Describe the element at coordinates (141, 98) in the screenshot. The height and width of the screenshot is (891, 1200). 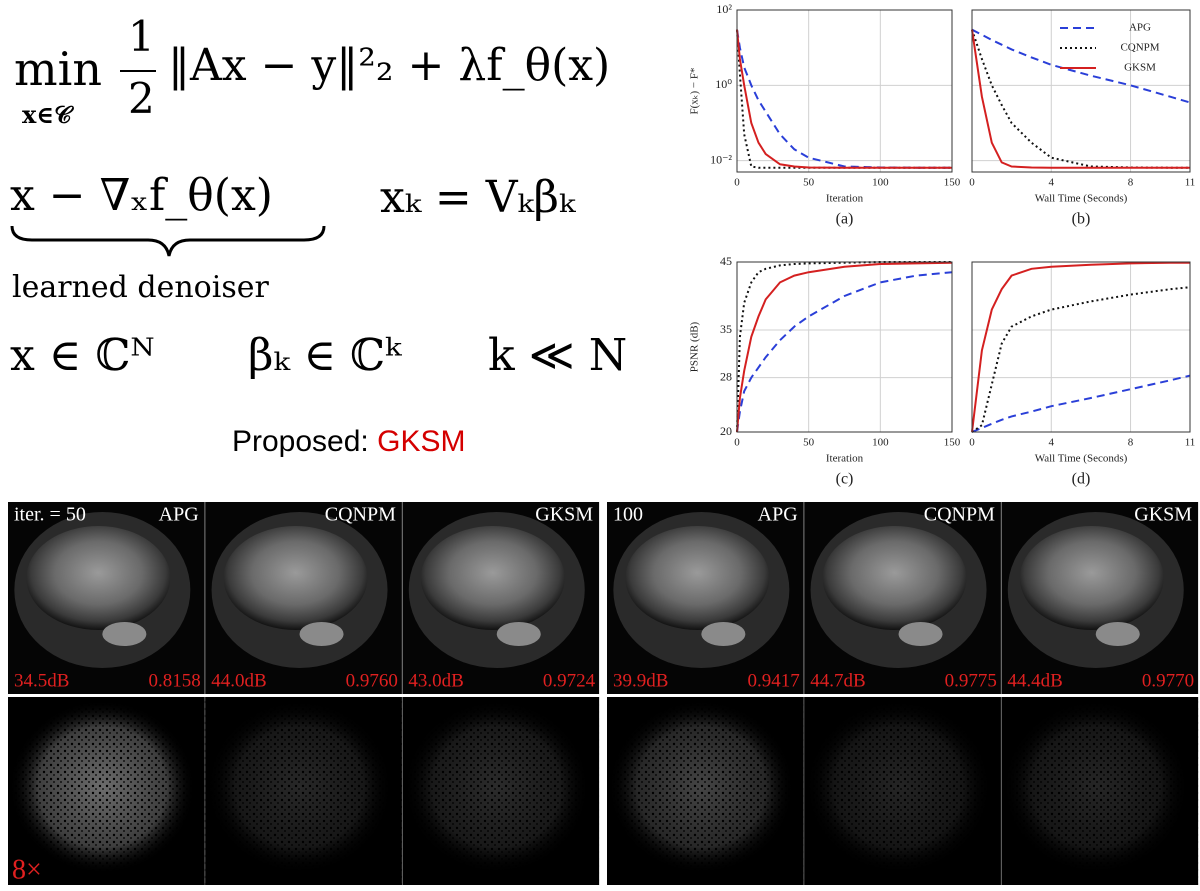
I see `objective-denominator: 2` at that location.